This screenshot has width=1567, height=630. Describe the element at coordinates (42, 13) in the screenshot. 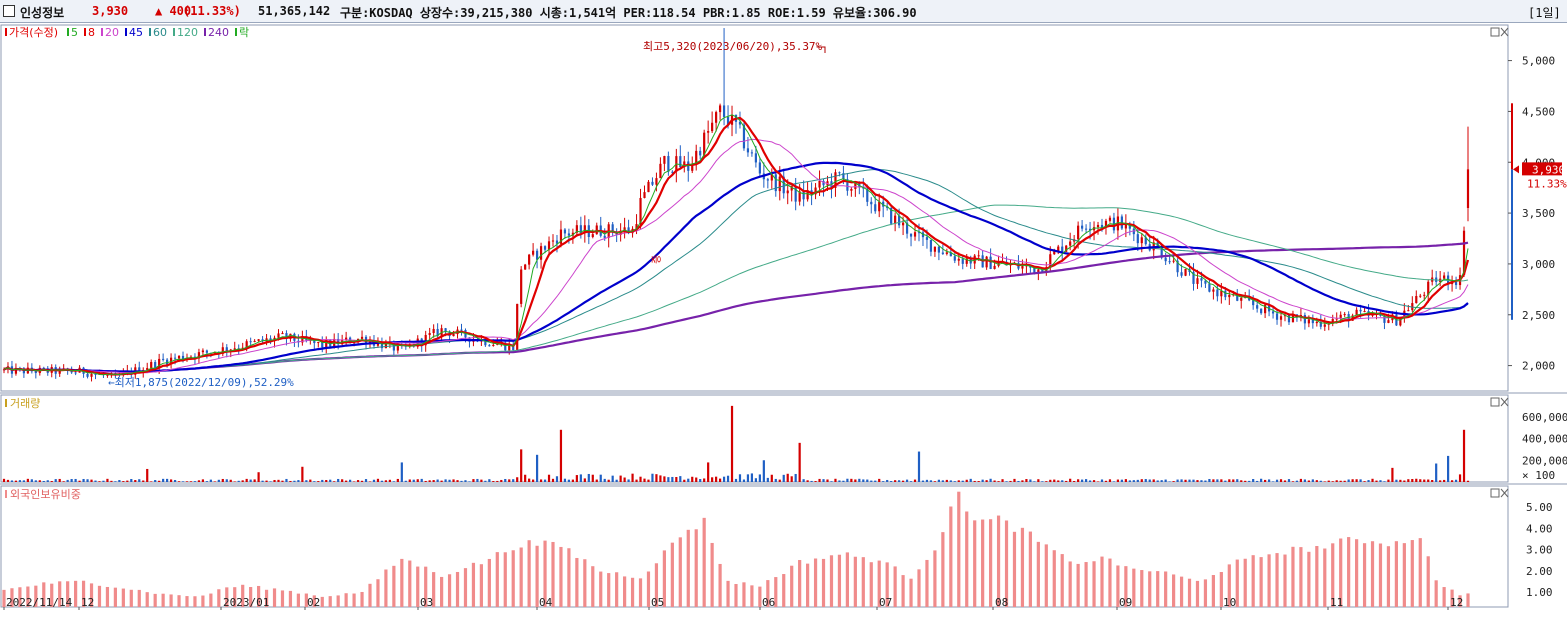

I see `stock-name: 인성정보` at that location.